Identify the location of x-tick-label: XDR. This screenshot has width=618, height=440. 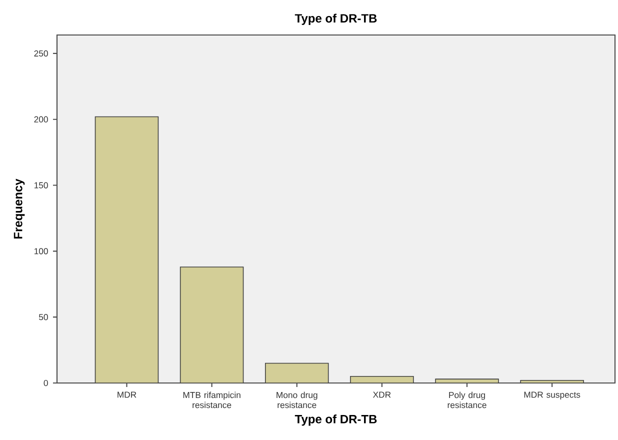
(381, 395).